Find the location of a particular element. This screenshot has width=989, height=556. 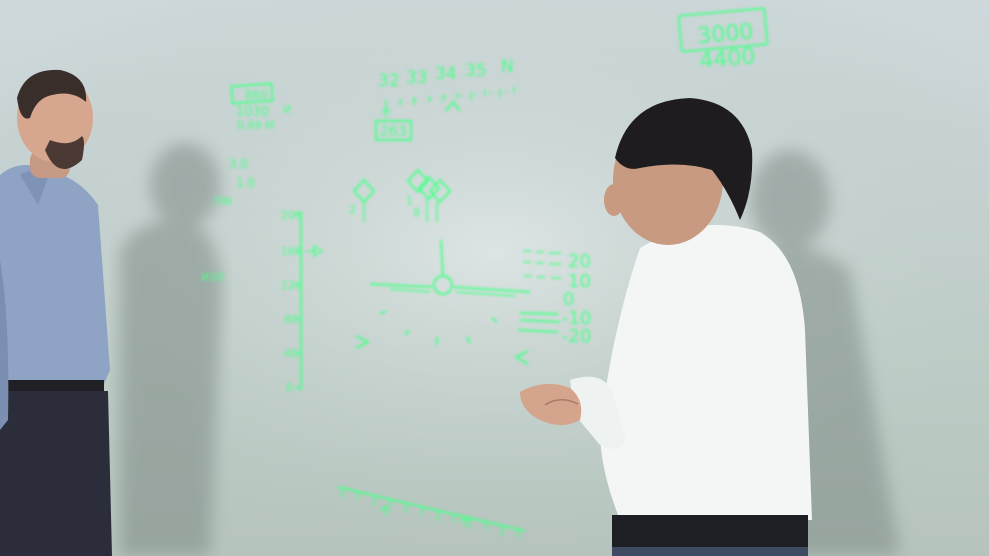

speed-40: 40 is located at coordinates (291, 353).